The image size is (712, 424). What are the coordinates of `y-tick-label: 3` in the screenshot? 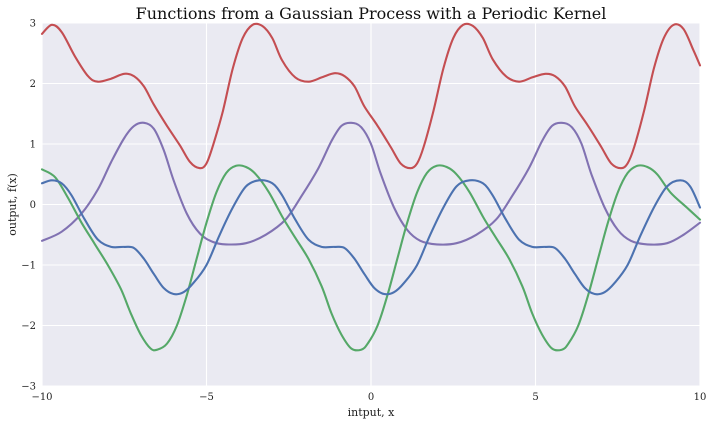 It's located at (33, 24).